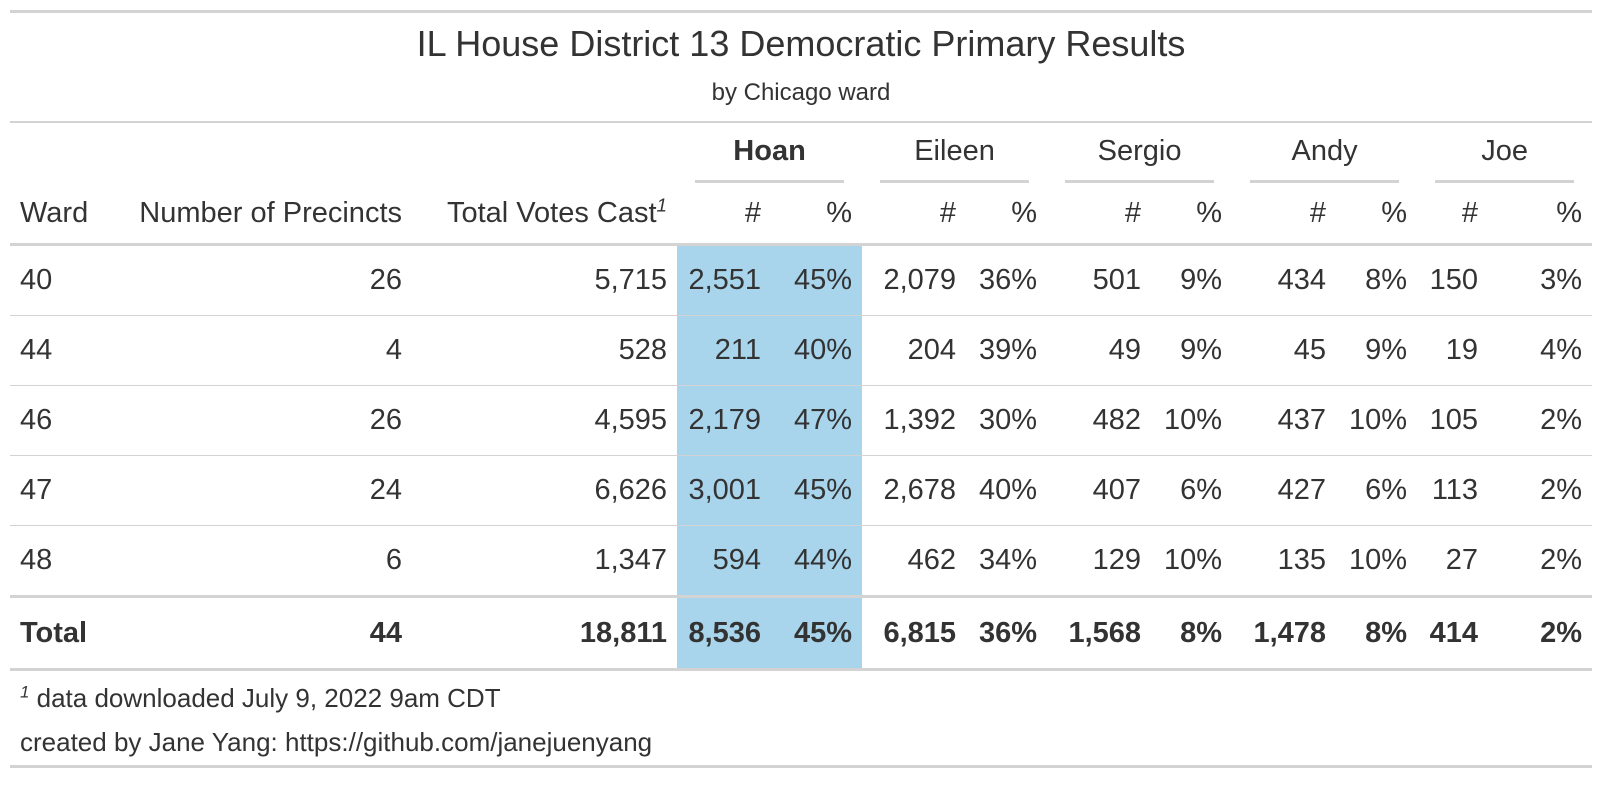 The height and width of the screenshot is (795, 1602). I want to click on spanner-andy: Andy, so click(1324, 153).